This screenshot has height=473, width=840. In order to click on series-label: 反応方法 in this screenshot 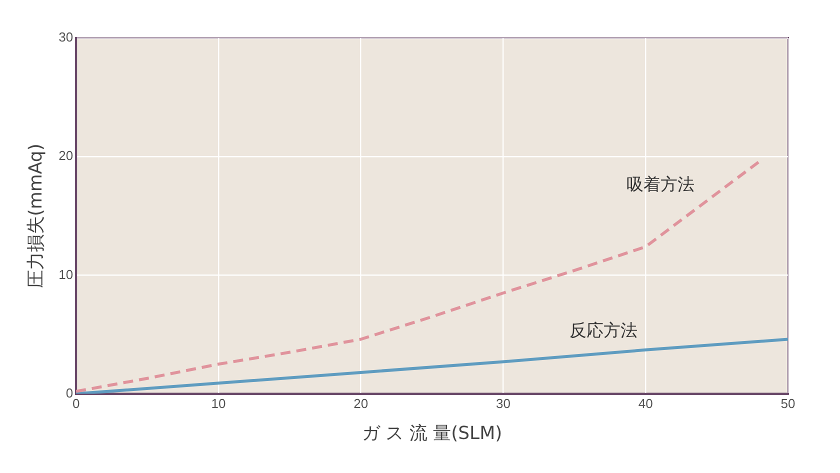, I will do `click(604, 330)`.